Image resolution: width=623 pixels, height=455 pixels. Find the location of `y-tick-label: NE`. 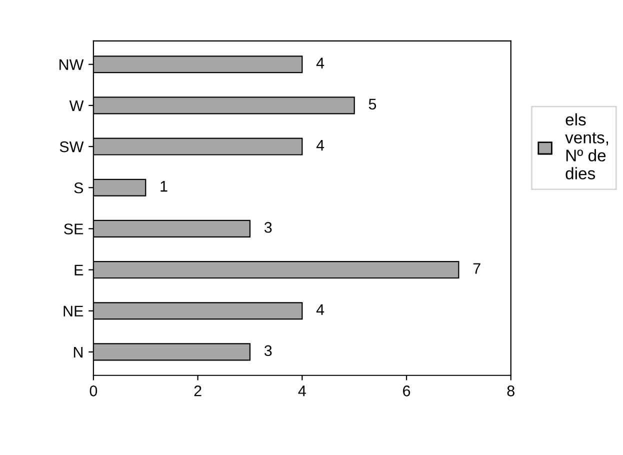

y-tick-label: NE is located at coordinates (74, 311).